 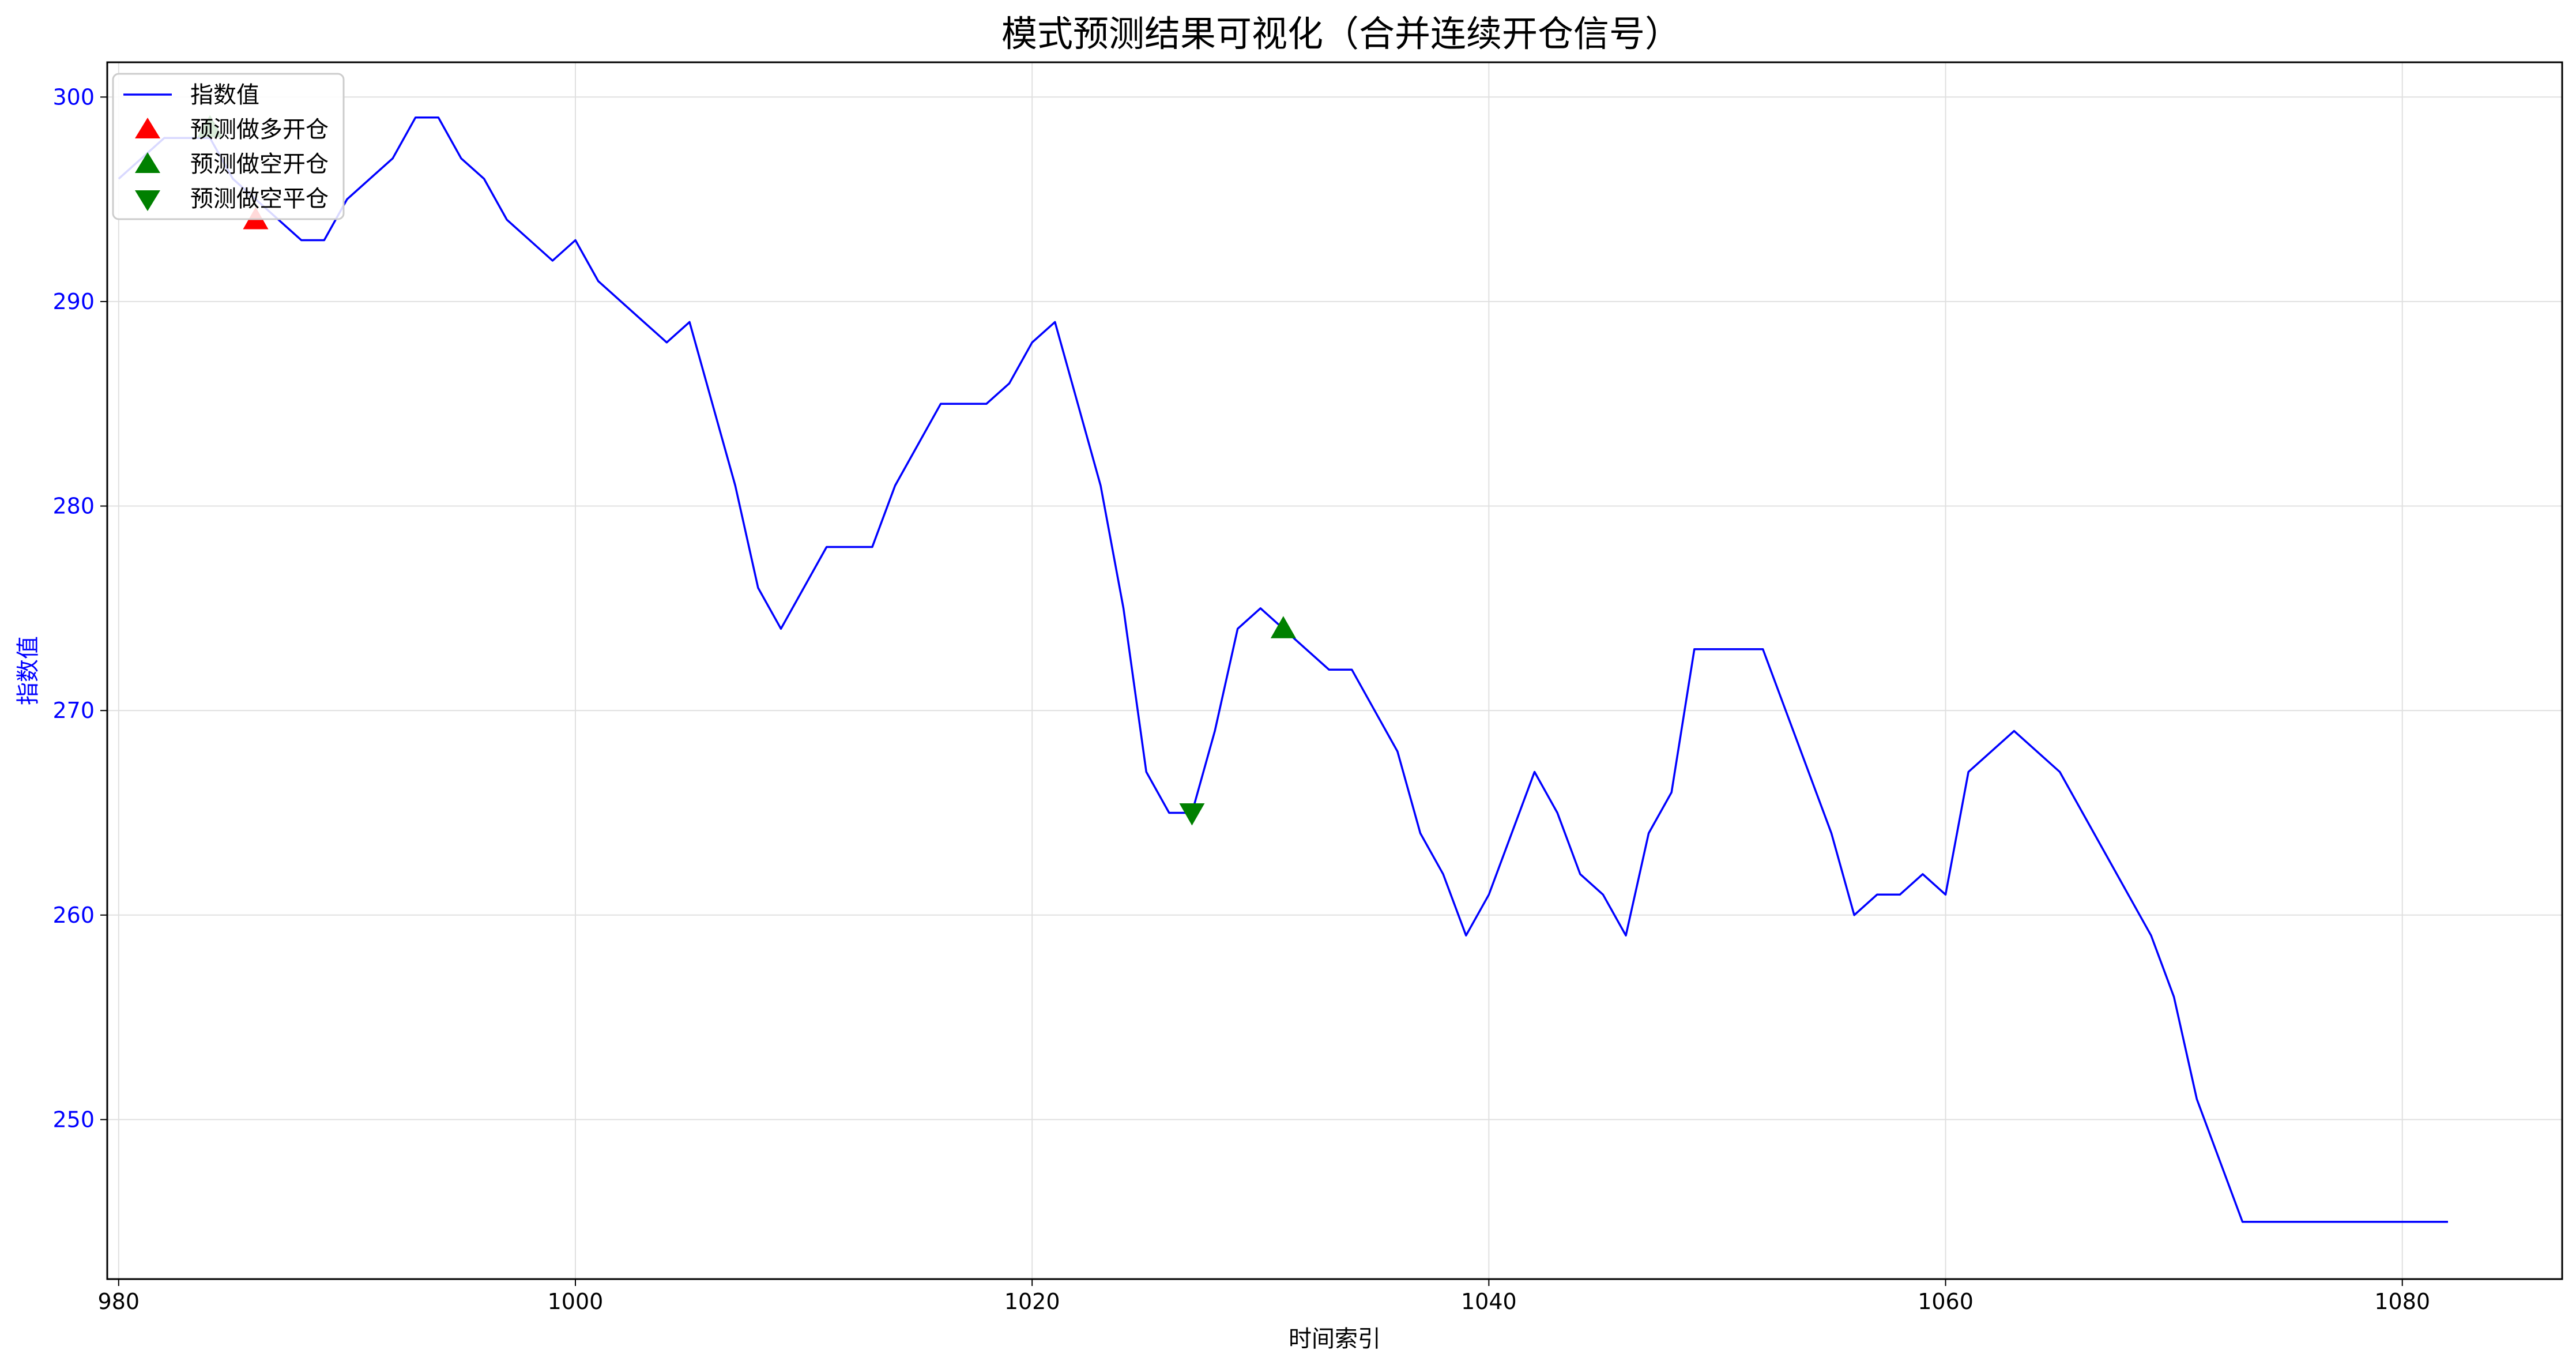 I want to click on legend-label-index: 指数值, so click(x=224, y=95).